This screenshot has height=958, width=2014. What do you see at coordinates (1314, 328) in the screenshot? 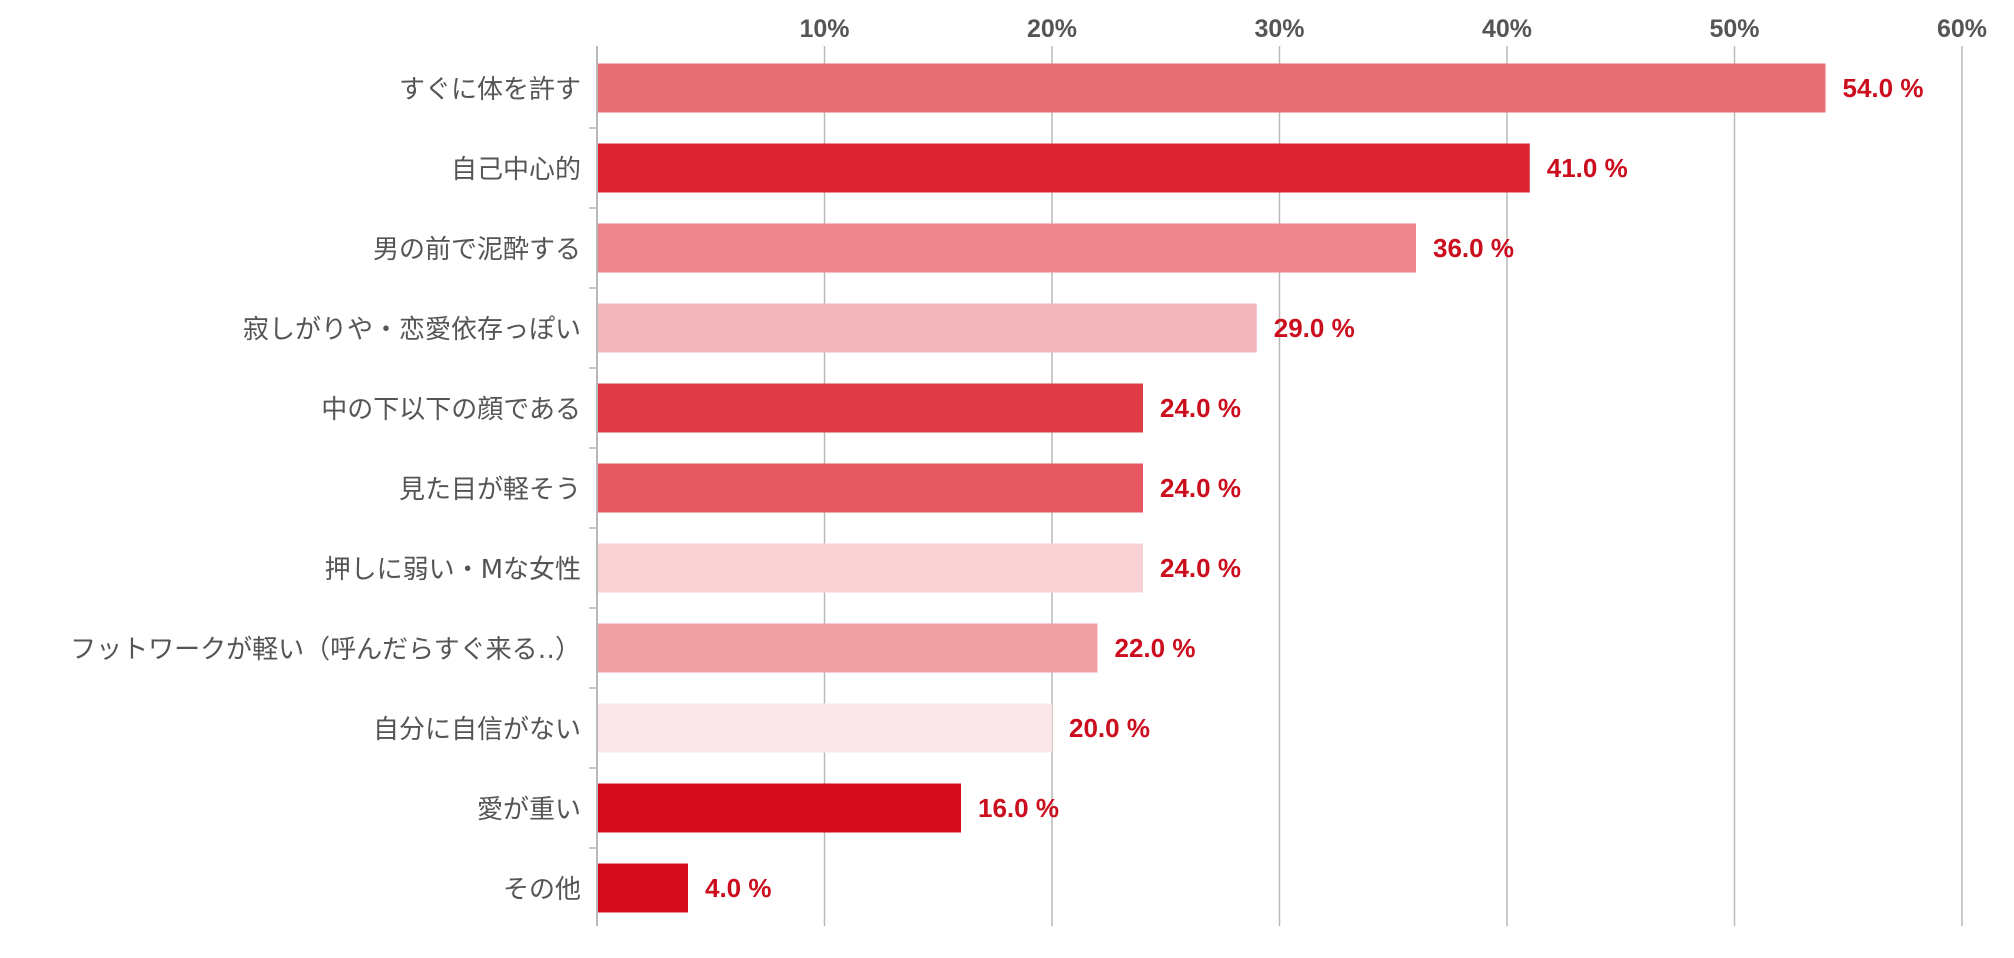
I see `value-label: 29.0 %` at bounding box center [1314, 328].